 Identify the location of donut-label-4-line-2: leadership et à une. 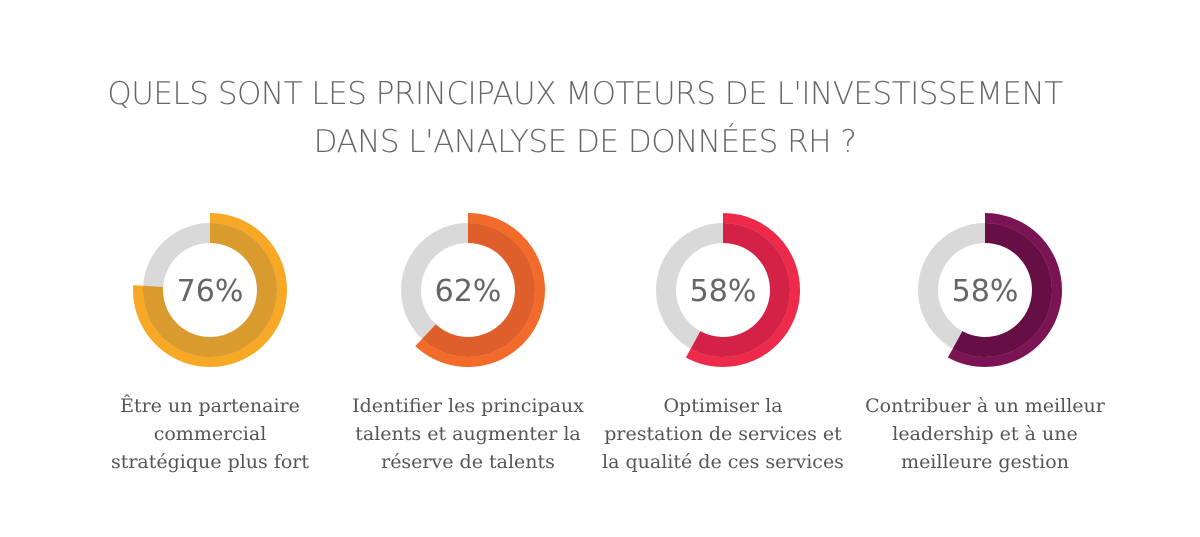
(985, 434).